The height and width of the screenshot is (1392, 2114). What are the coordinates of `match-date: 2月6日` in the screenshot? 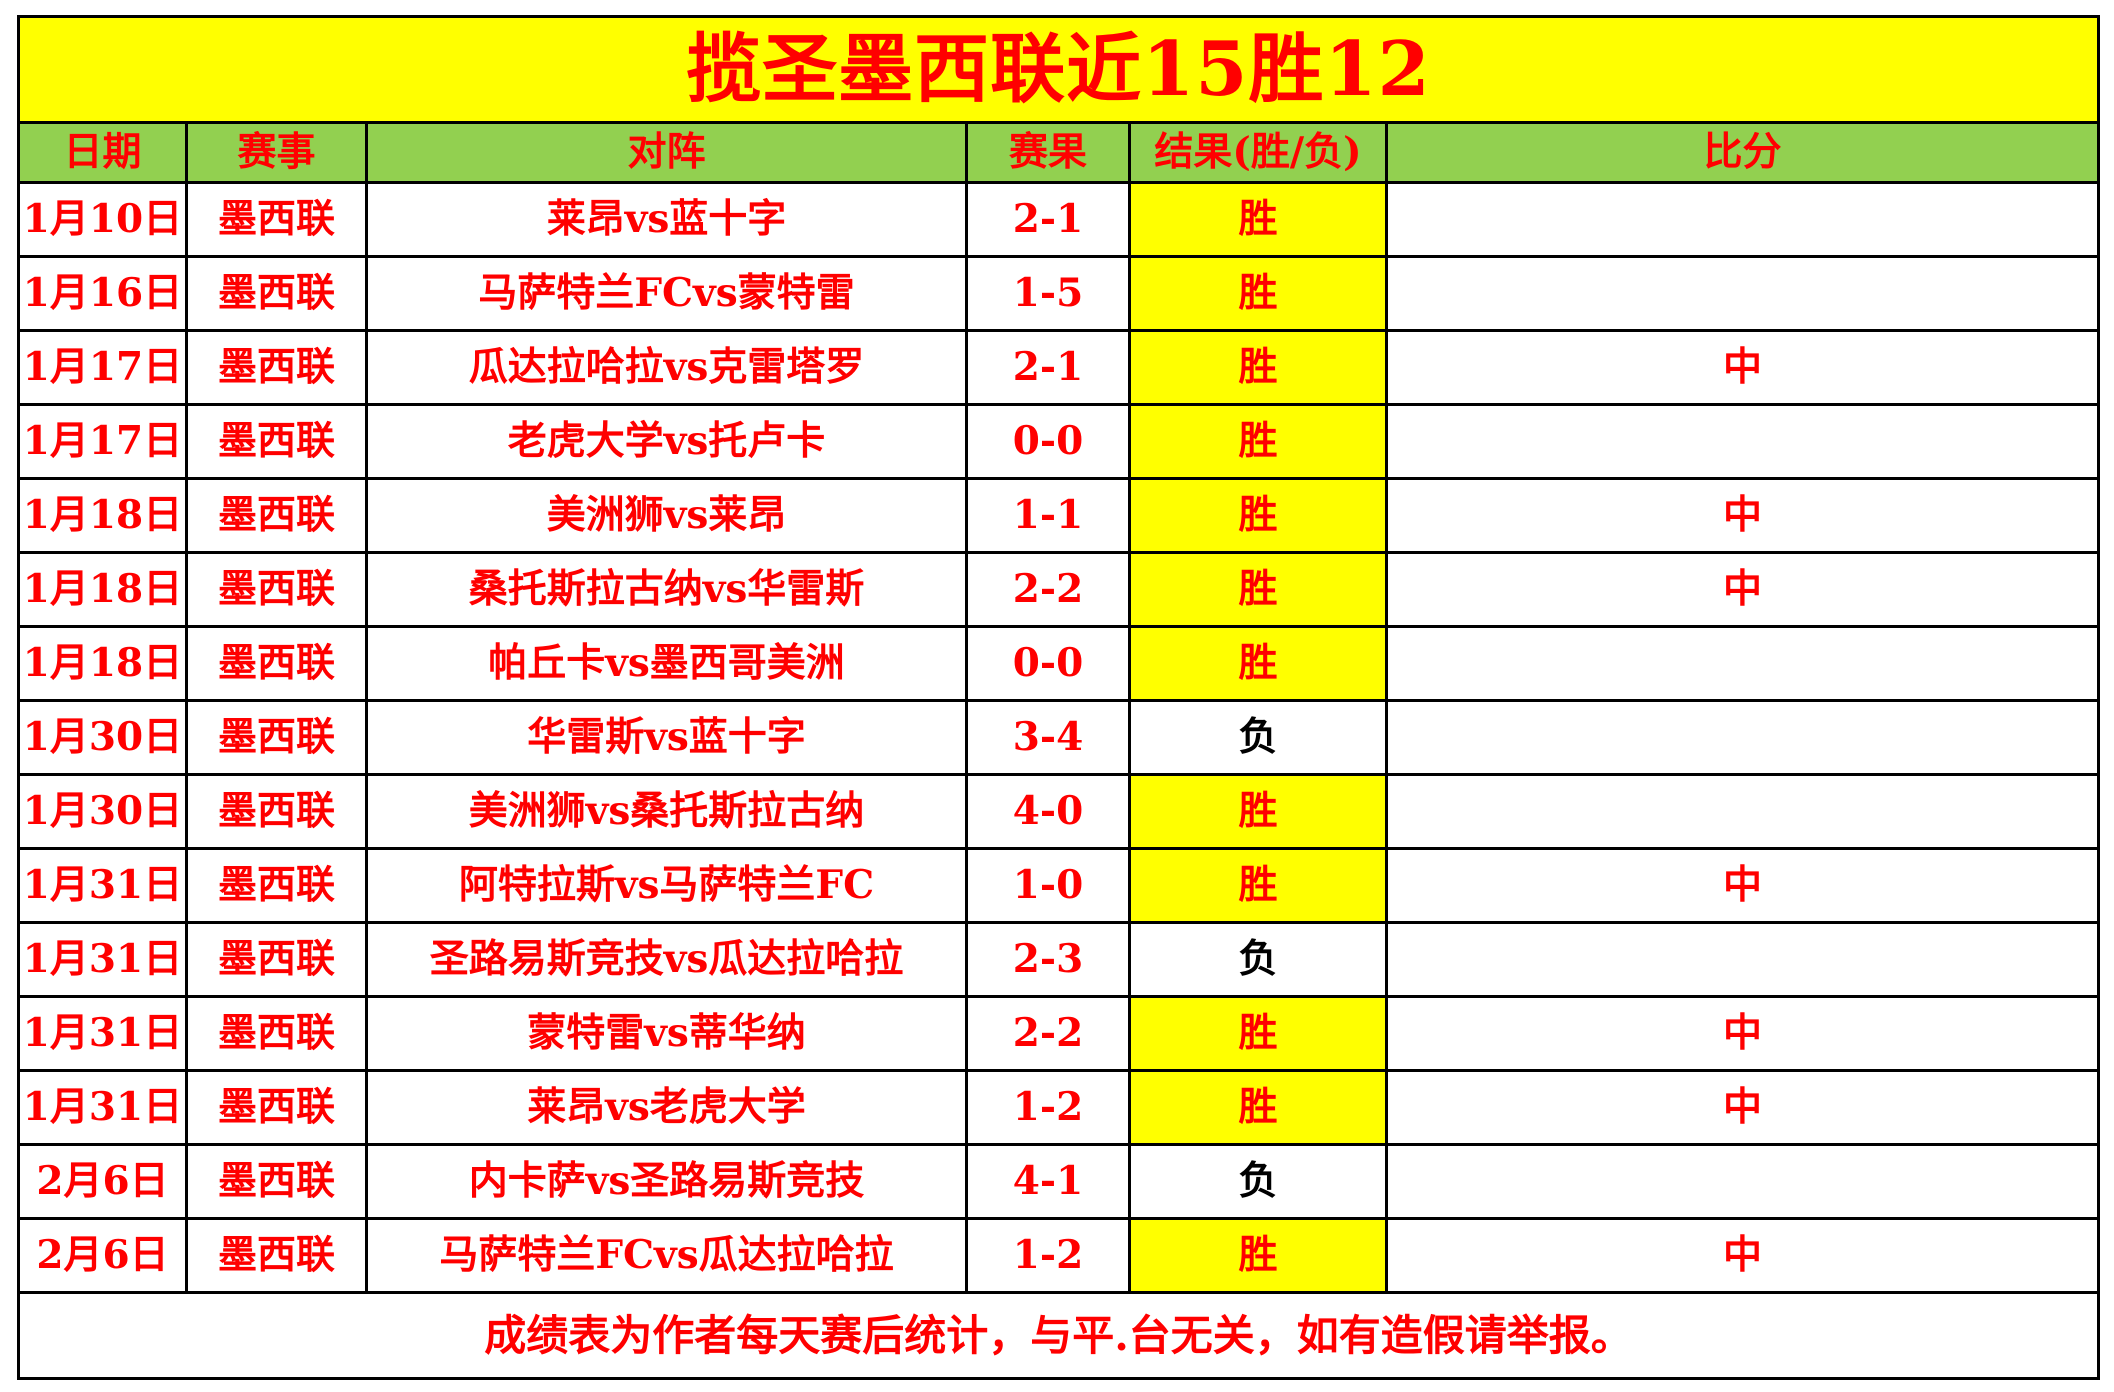 It's located at (102, 1181).